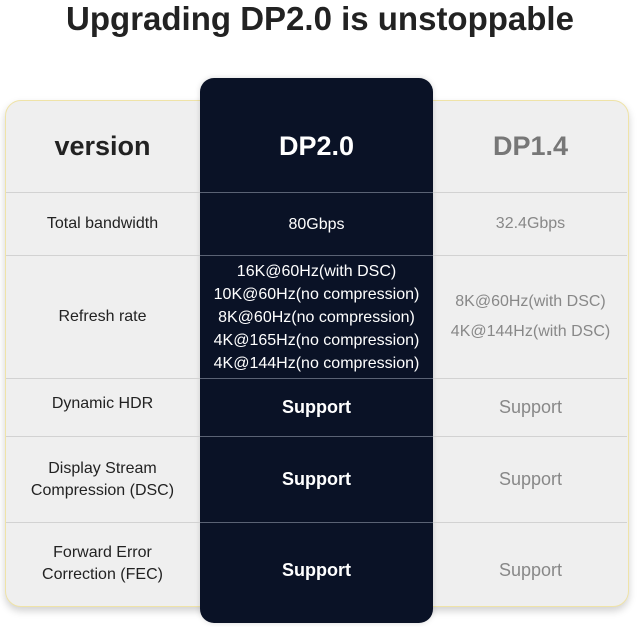  Describe the element at coordinates (530, 301) in the screenshot. I see `refresh-rate-item: 8K@60Hz(with DSC)` at that location.